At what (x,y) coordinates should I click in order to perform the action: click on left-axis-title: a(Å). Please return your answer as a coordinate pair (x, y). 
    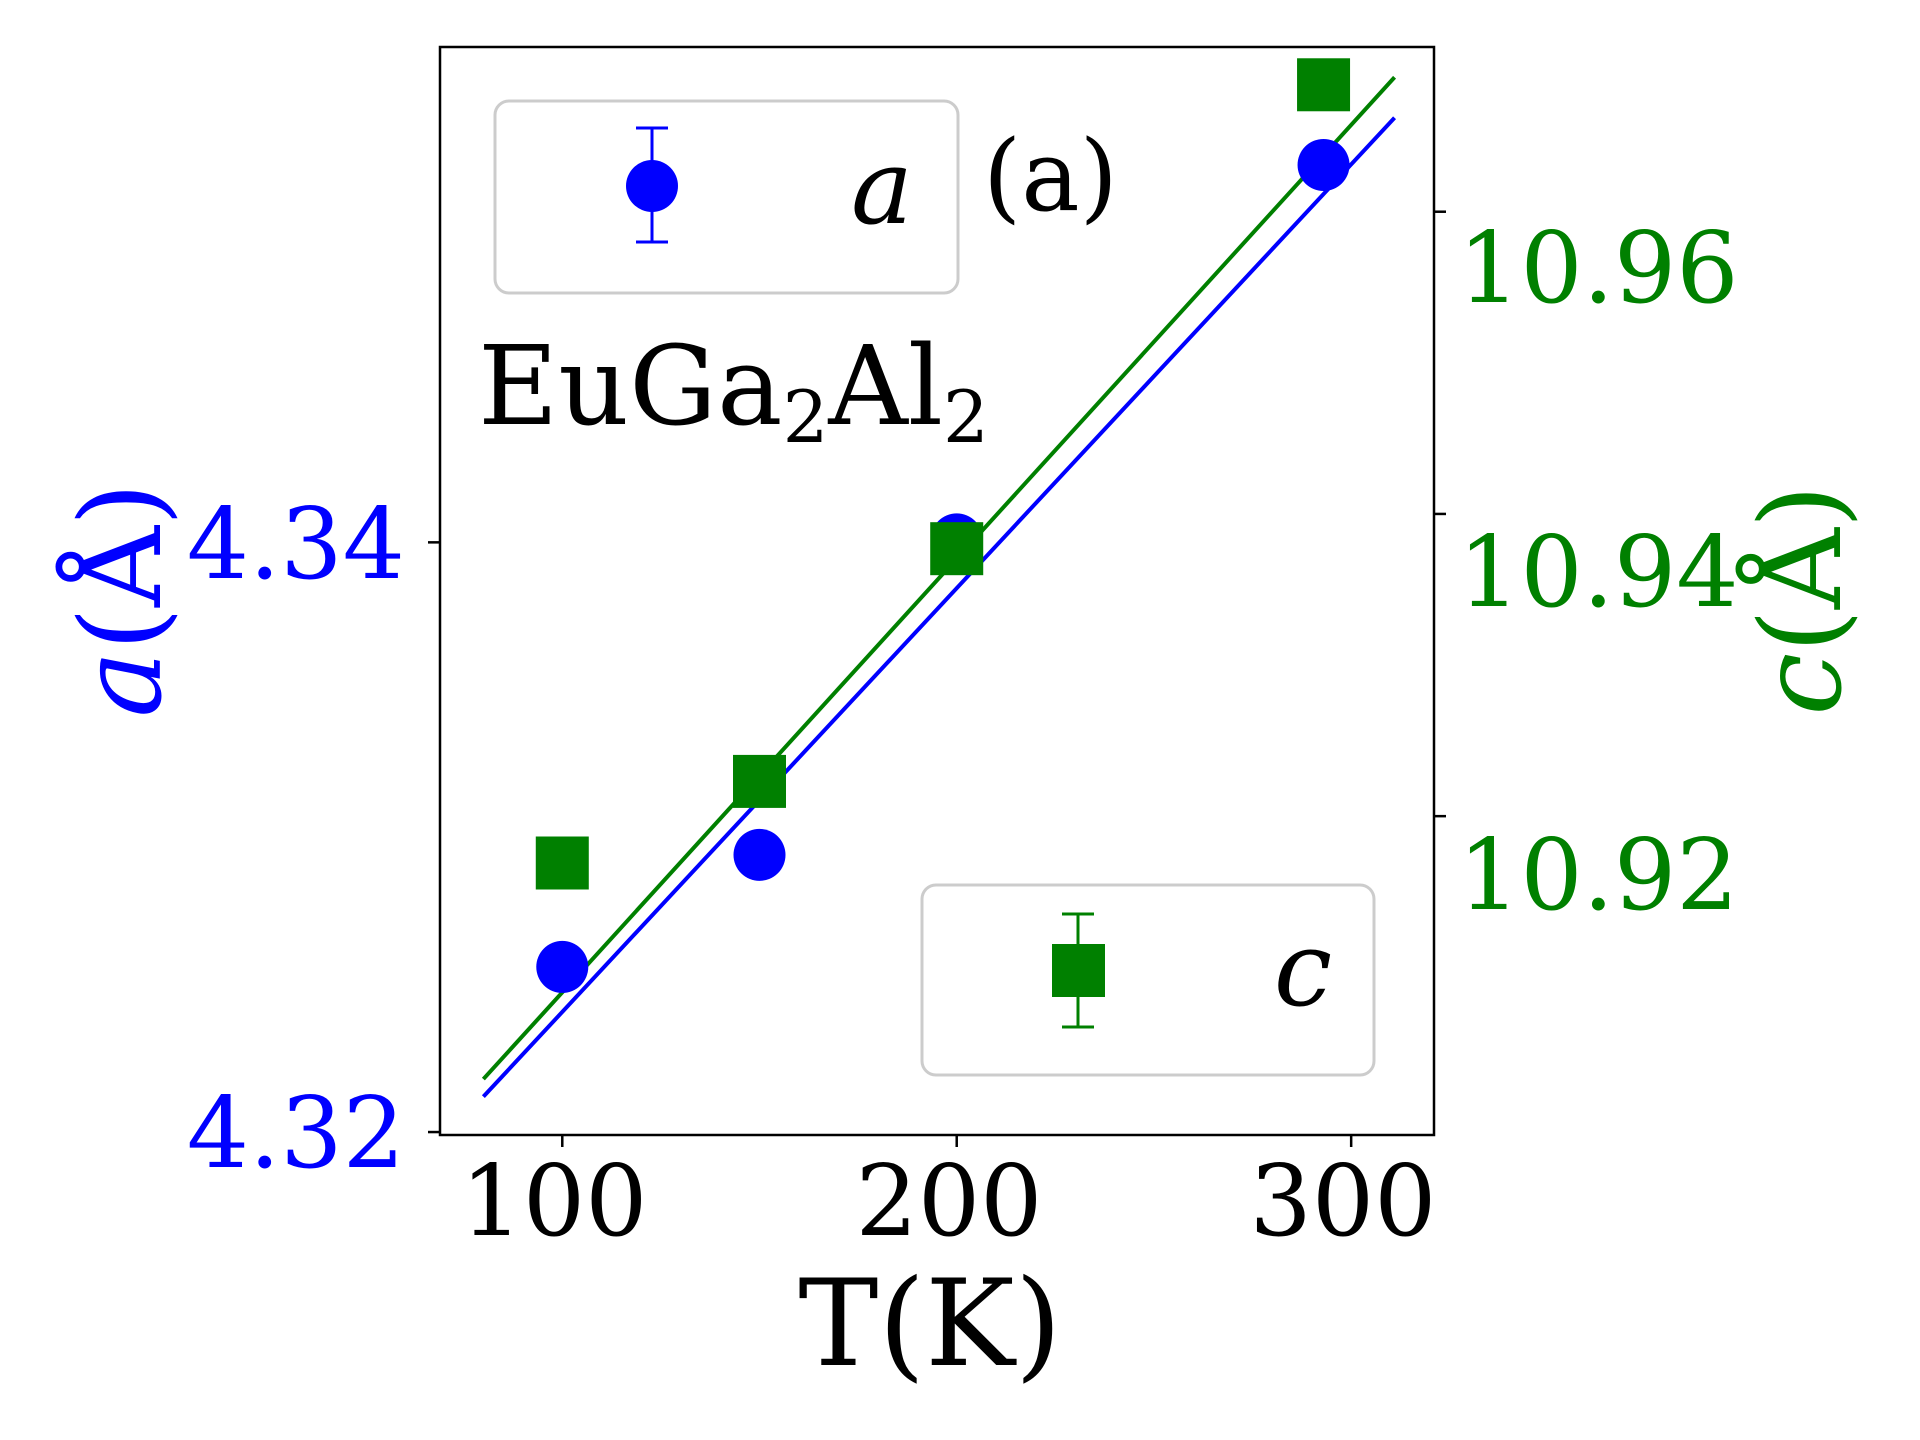
    Looking at the image, I should click on (121, 599).